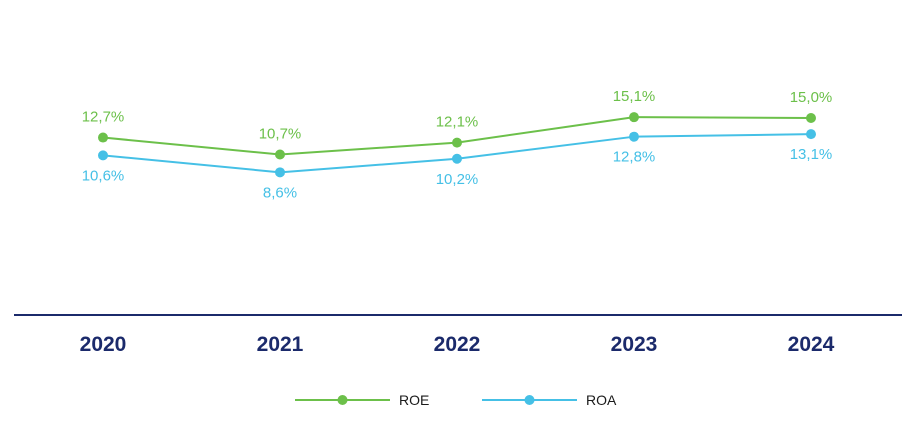 The height and width of the screenshot is (436, 917). What do you see at coordinates (811, 344) in the screenshot?
I see `x-tick-label: 2024` at bounding box center [811, 344].